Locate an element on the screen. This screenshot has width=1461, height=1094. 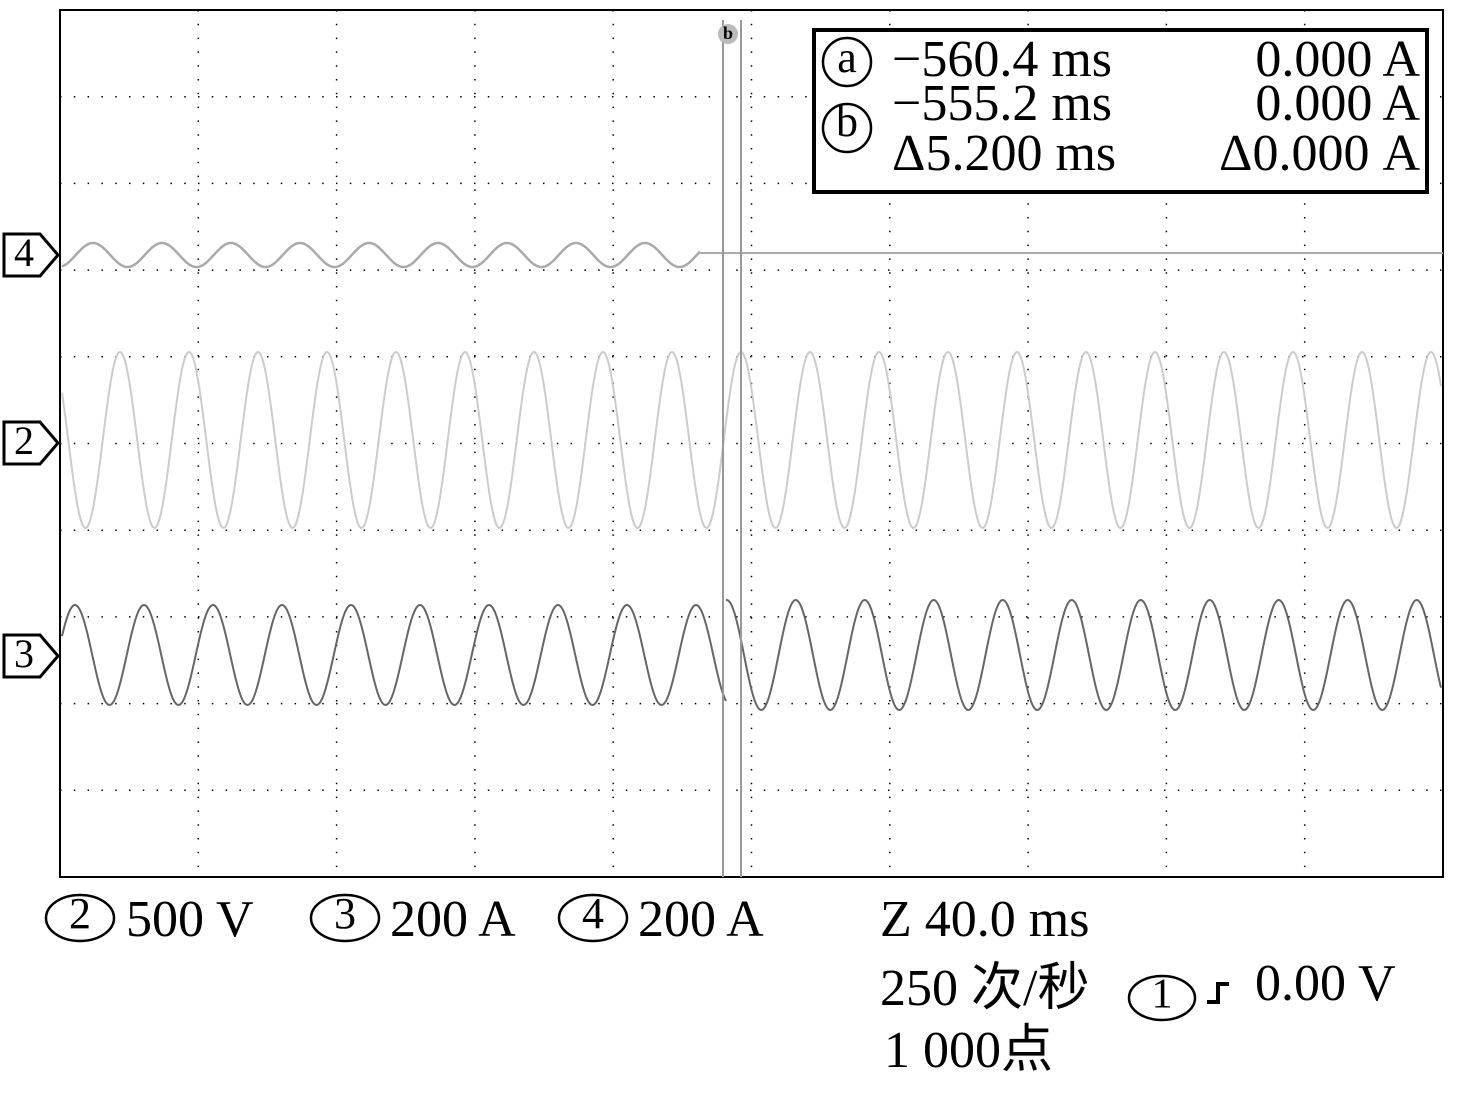
points: 1 000点 is located at coordinates (968, 1050).